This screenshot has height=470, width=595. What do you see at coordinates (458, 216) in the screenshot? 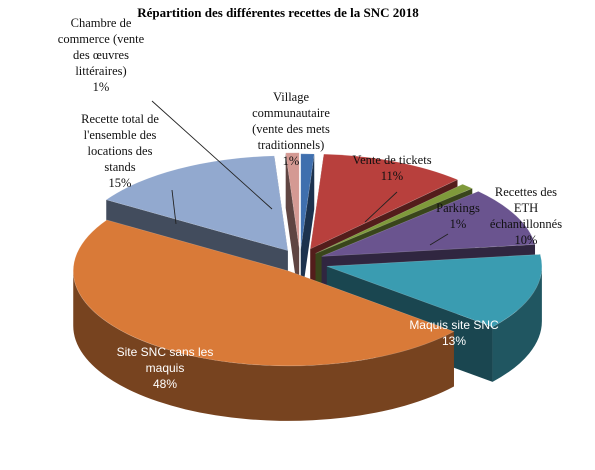
I see `slice-label-2: Parkings 1%` at bounding box center [458, 216].